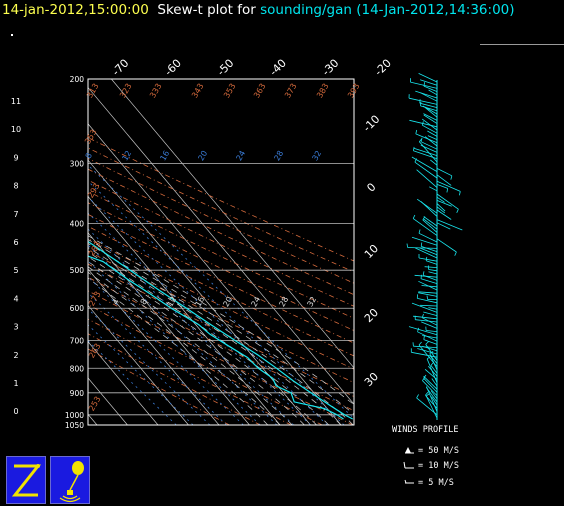  What do you see at coordinates (15, 242) in the screenshot?
I see `height-tick-label: 6` at bounding box center [15, 242].